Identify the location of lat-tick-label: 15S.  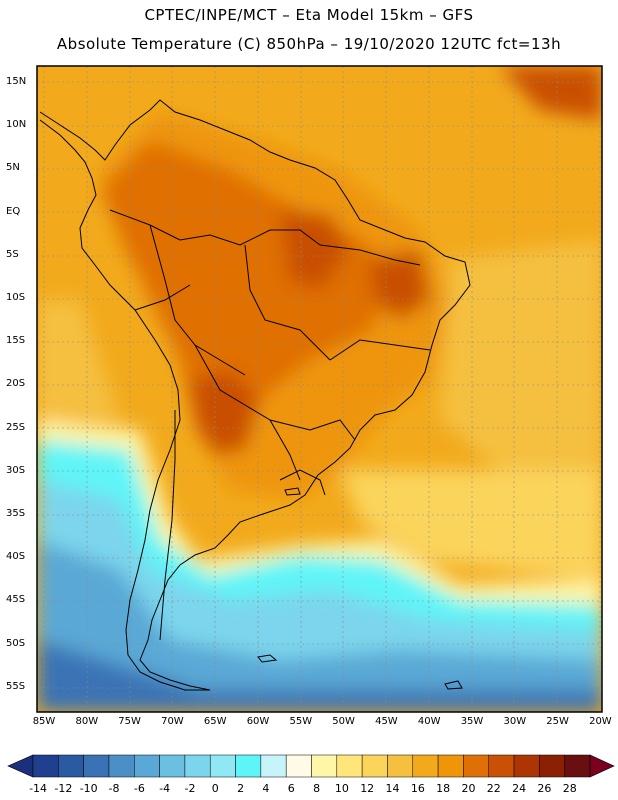
(16, 341).